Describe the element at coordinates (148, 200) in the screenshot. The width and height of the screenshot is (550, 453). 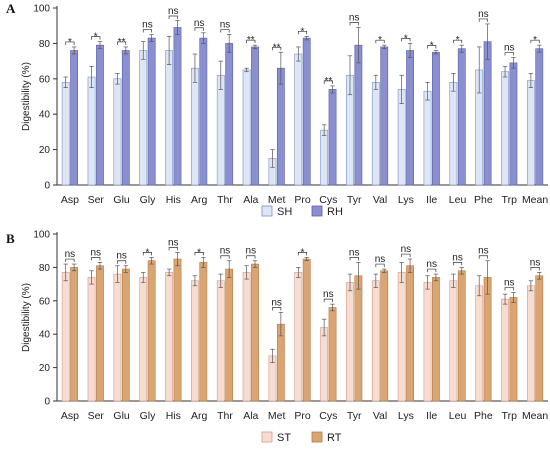
I see `x-category-label: Gly` at that location.